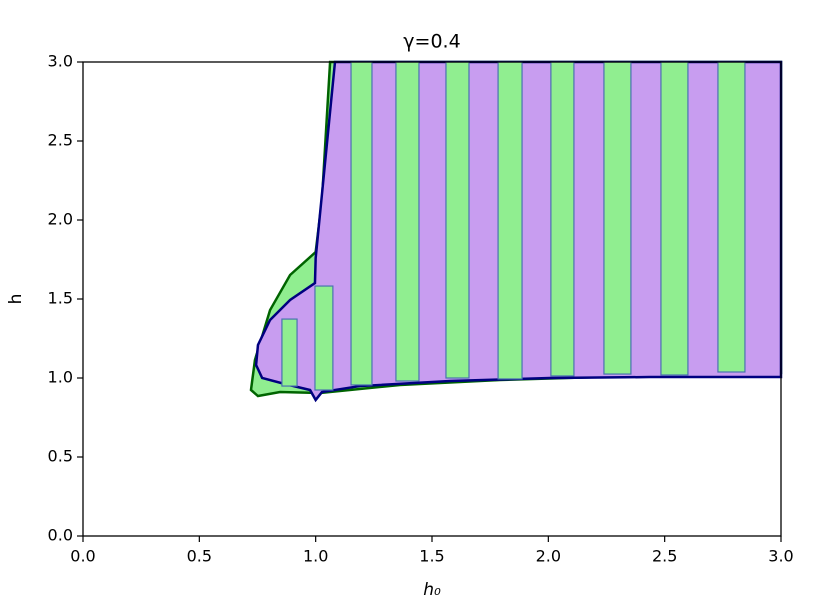 The image size is (830, 612). I want to click on x-axis-label: h₀, so click(432, 590).